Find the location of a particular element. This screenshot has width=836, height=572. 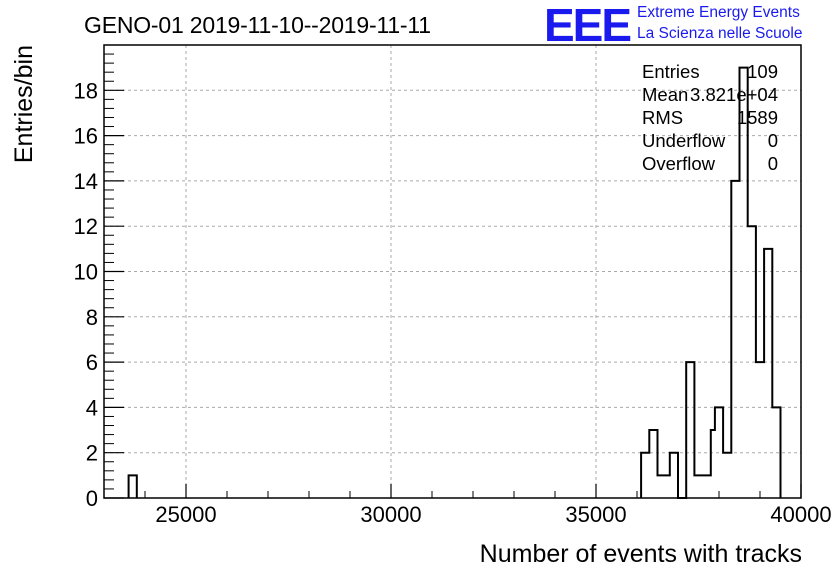

y-tick-label: 4 is located at coordinates (92, 407).